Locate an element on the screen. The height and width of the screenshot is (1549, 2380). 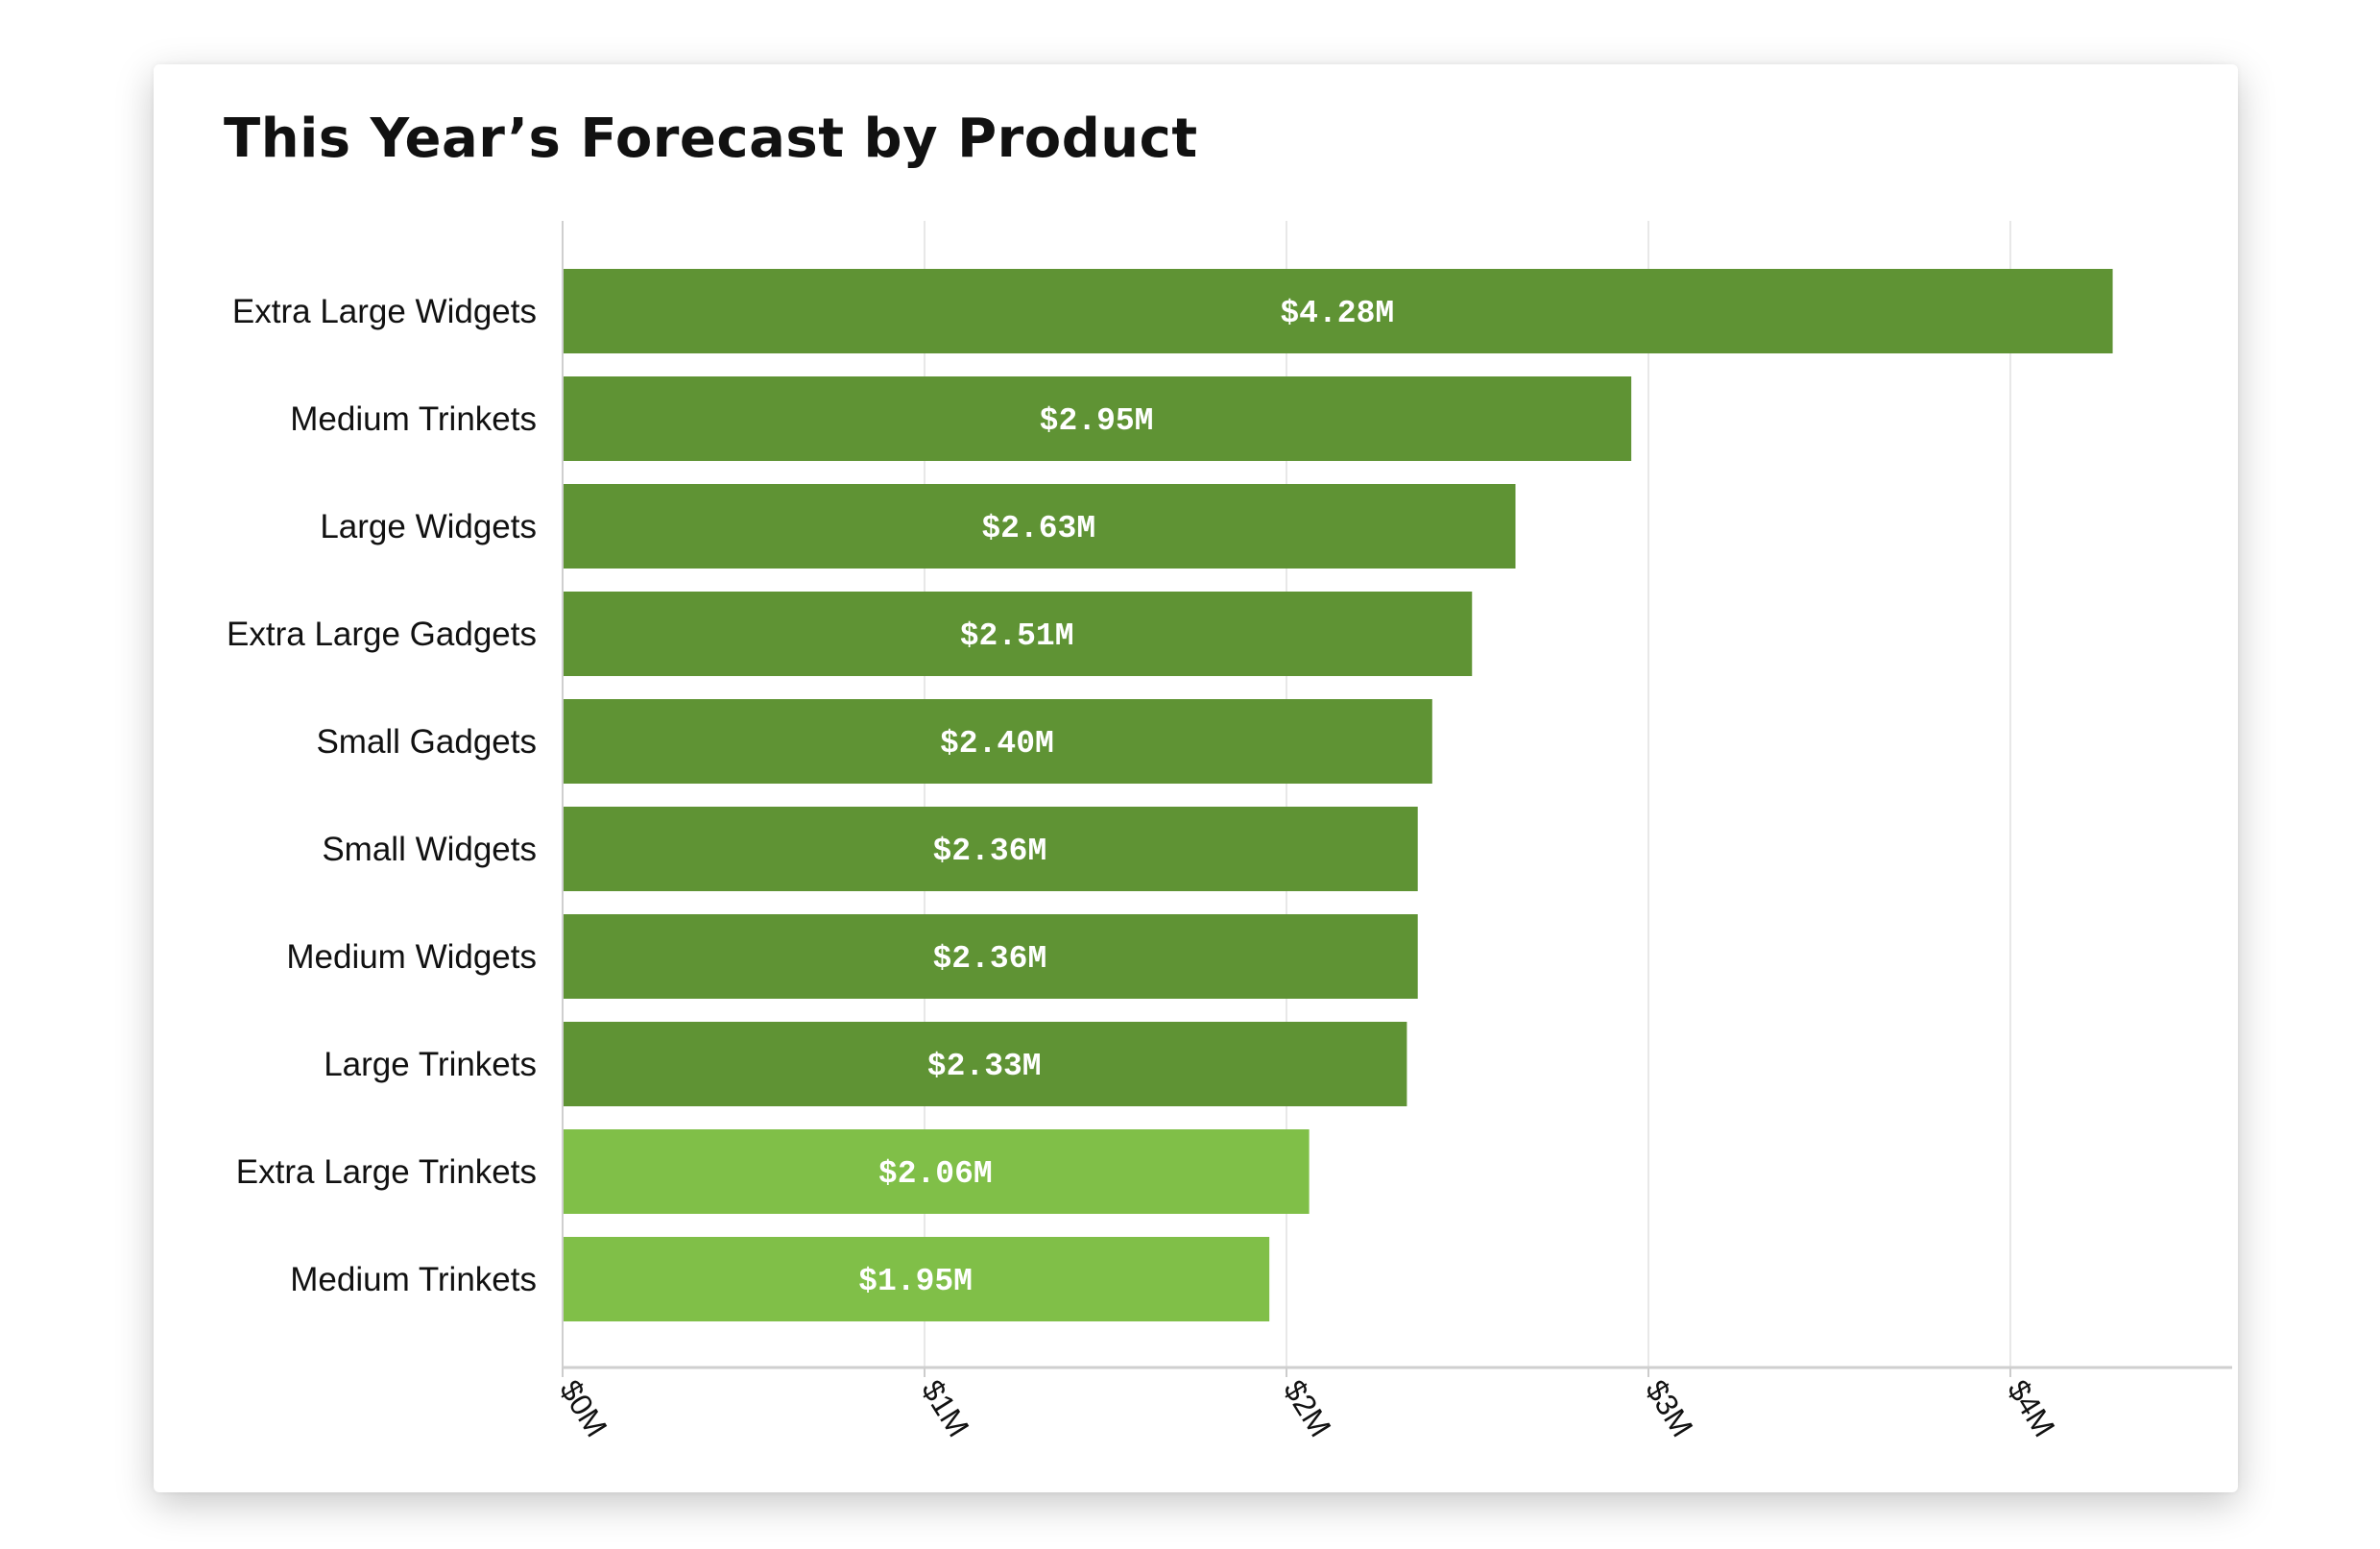
data-label: $1.95M is located at coordinates (916, 1281).